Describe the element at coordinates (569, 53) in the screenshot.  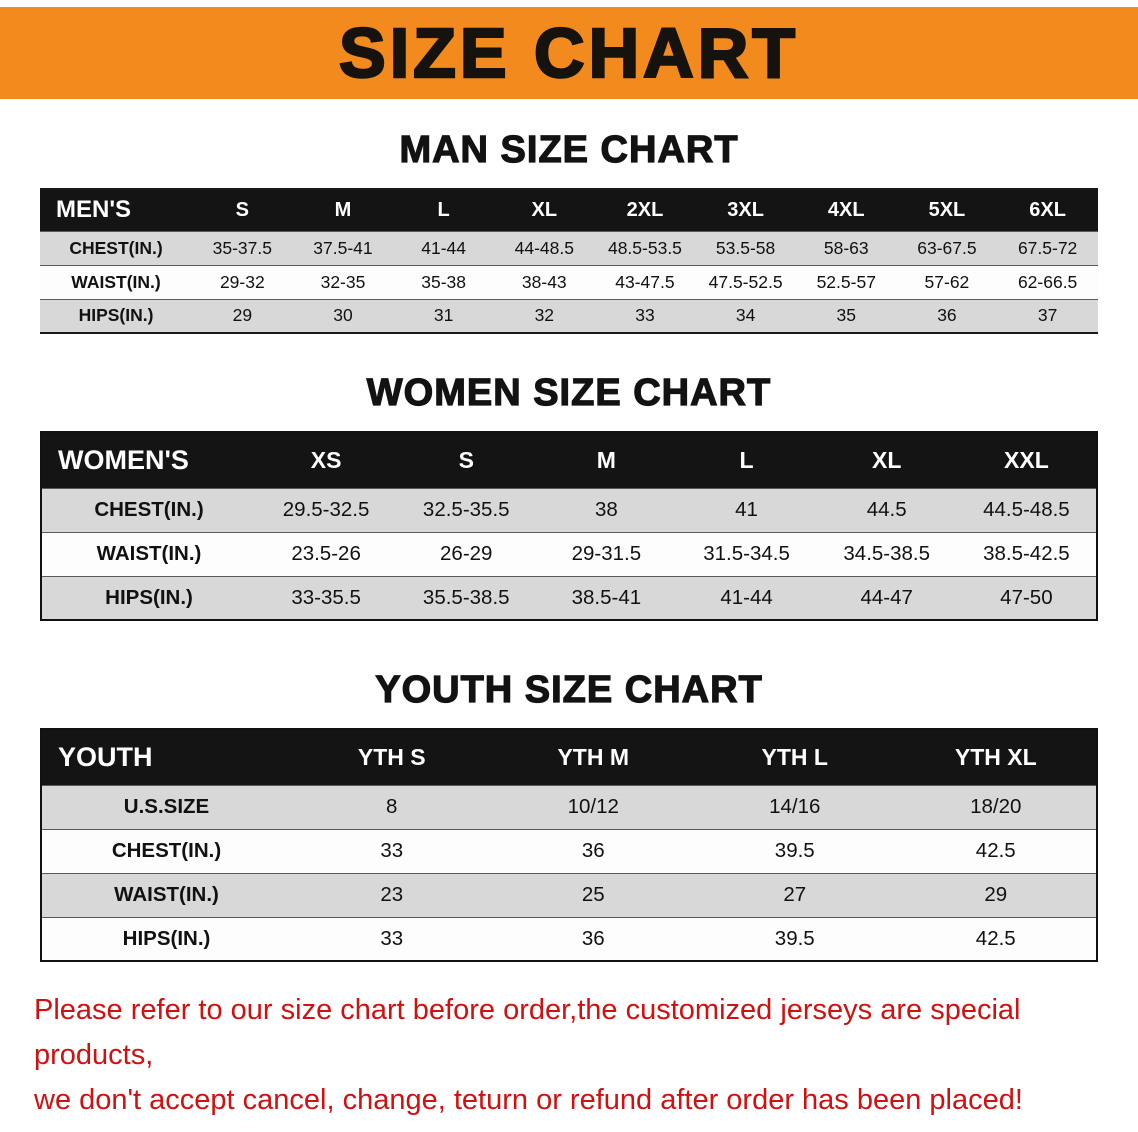
I see `banner: SIZE CHART` at that location.